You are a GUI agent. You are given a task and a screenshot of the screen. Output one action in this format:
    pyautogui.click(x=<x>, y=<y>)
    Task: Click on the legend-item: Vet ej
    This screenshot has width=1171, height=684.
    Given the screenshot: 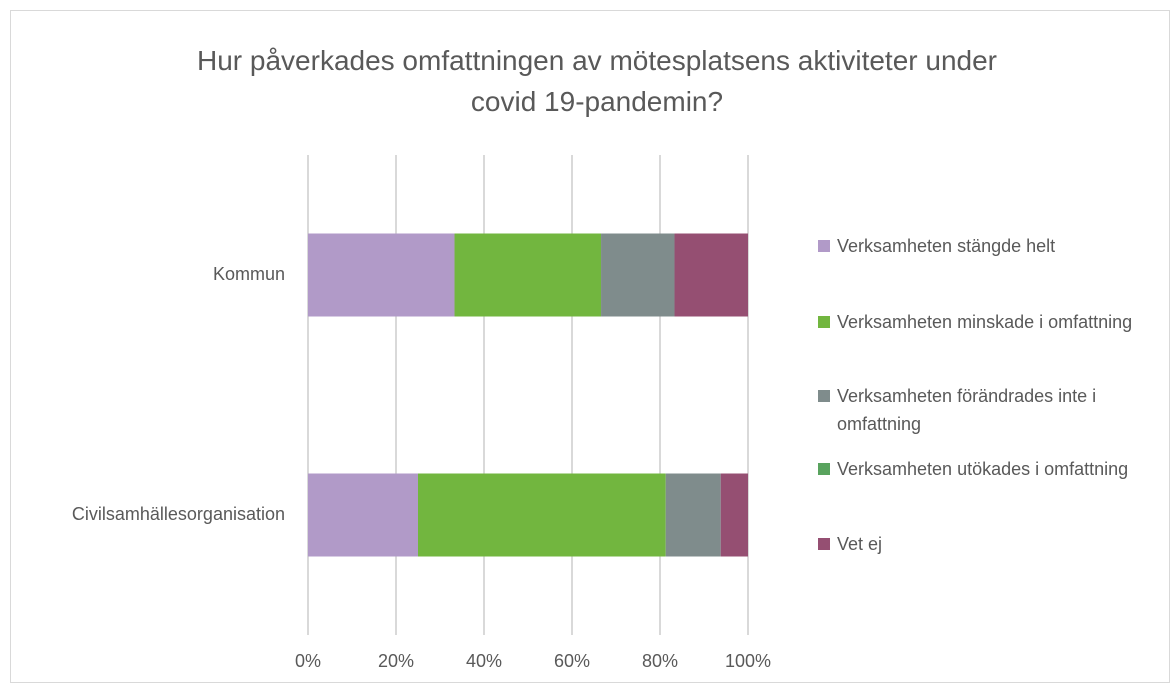 What is the action you would take?
    pyautogui.click(x=983, y=544)
    